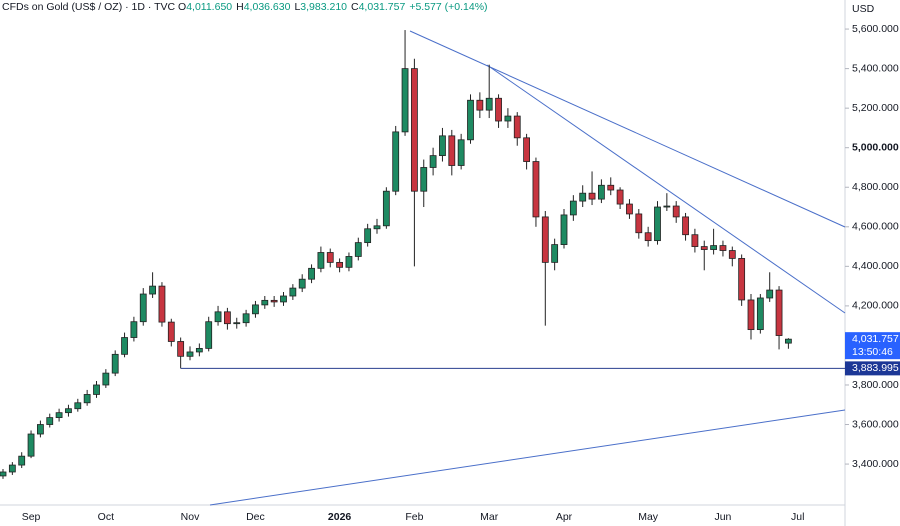  Describe the element at coordinates (875, 339) in the screenshot. I see `price-label: 4,031.757` at that location.